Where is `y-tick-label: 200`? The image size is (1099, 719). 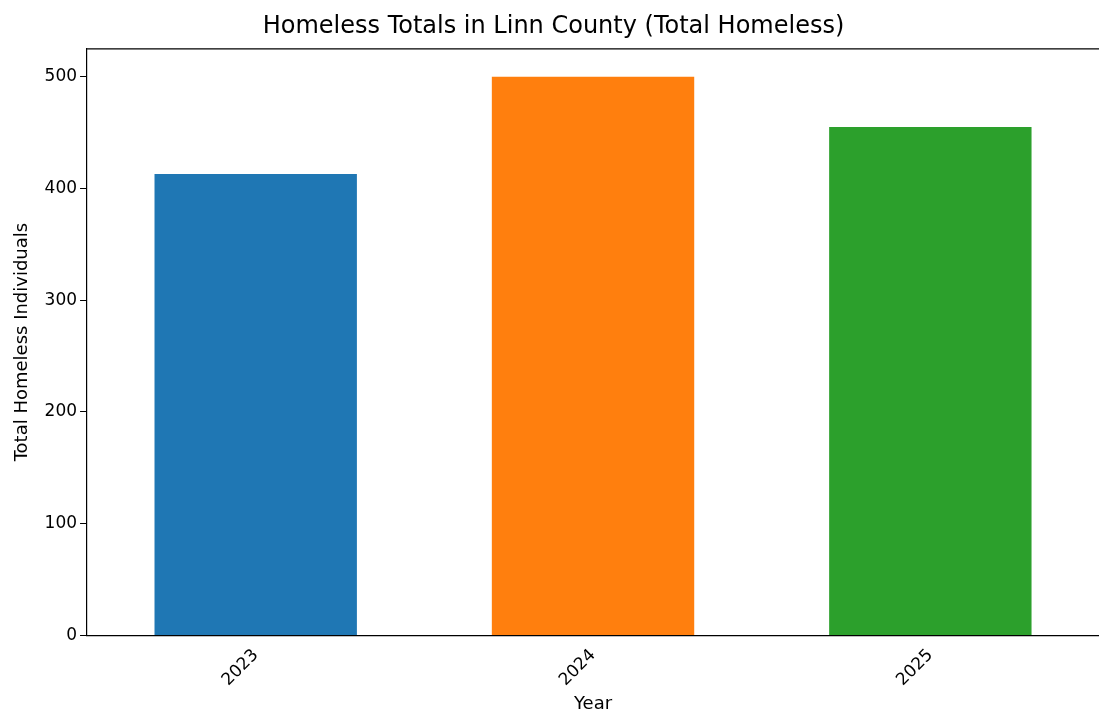
y-tick-label: 200 is located at coordinates (61, 410).